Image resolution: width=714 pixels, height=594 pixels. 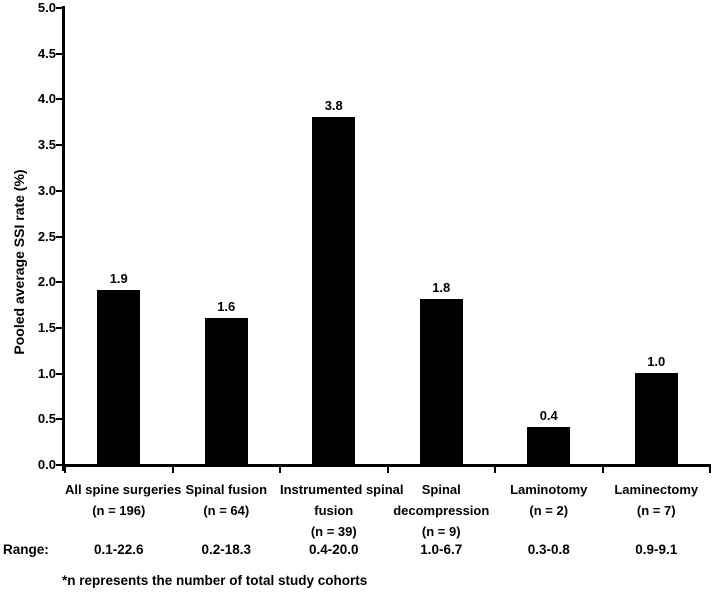 I want to click on y-tick-label: 2.0, so click(x=46, y=282).